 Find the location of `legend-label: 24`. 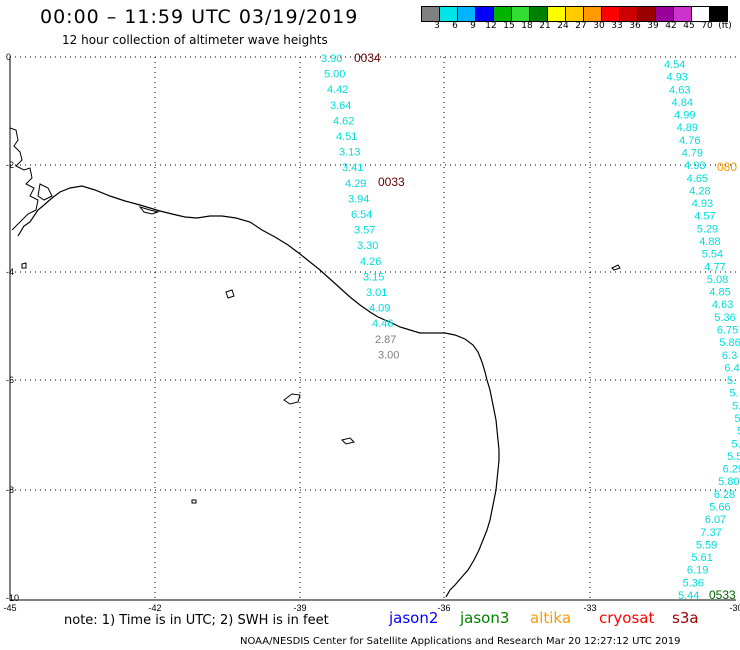

legend-label: 24 is located at coordinates (563, 26).